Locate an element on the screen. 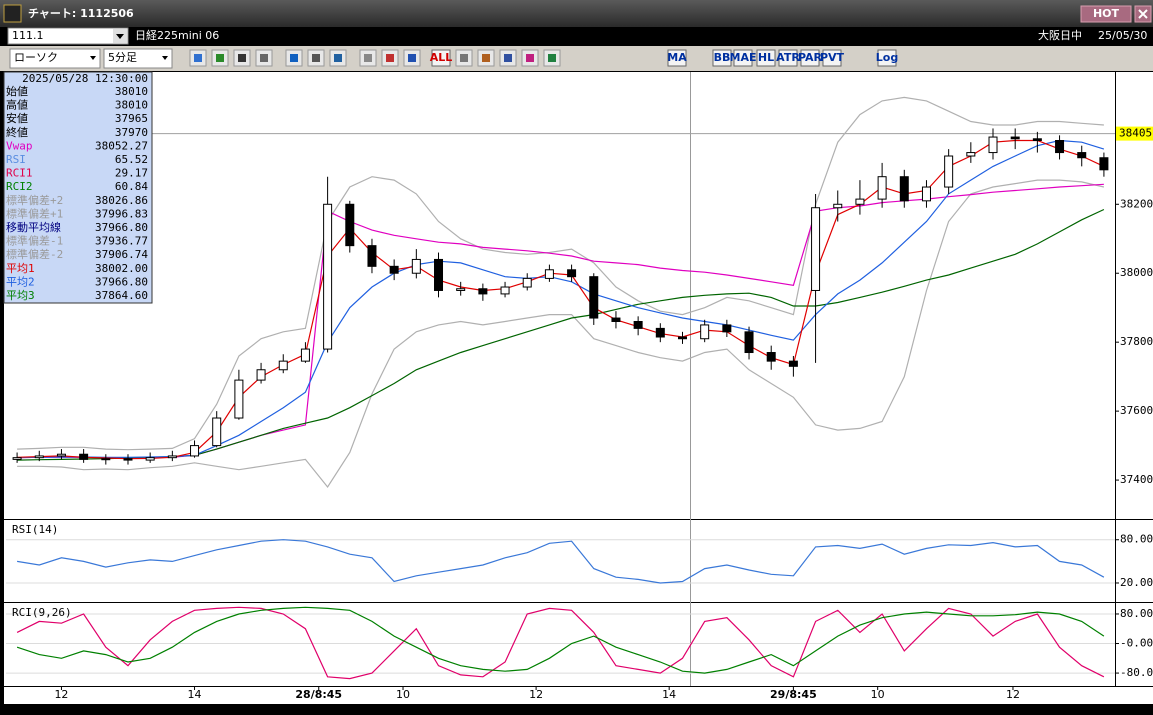 The image size is (1153, 715). toolbar-button-label: PAR is located at coordinates (810, 57).